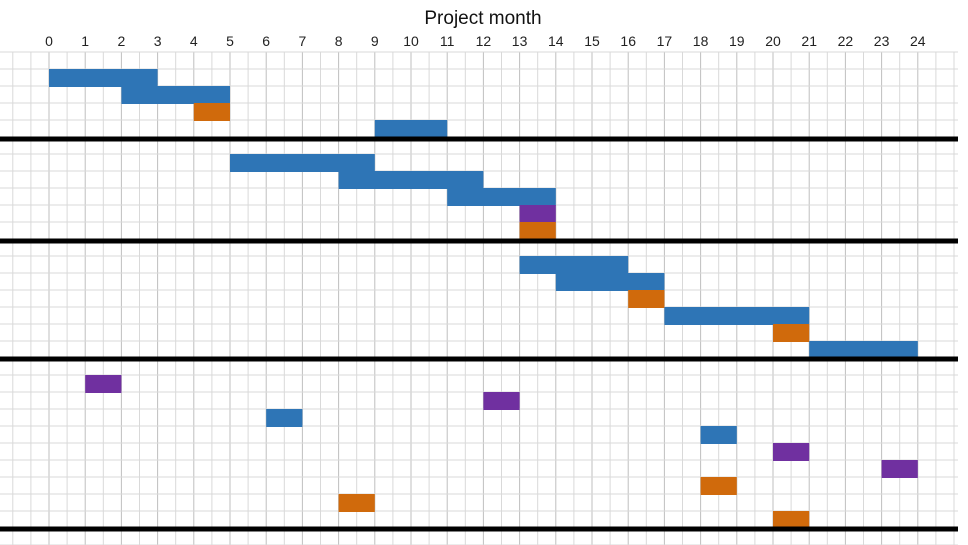 Image resolution: width=968 pixels, height=545 pixels. Describe the element at coordinates (846, 41) in the screenshot. I see `x-tick-label: 22` at that location.